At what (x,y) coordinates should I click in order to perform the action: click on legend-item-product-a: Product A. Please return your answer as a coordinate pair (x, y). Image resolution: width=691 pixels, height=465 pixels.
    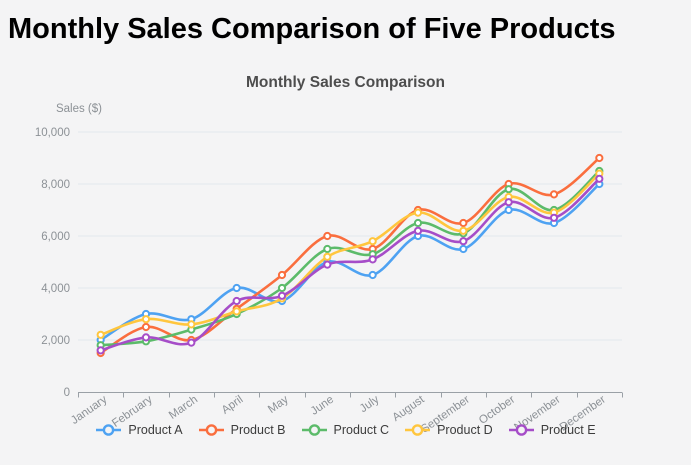
    Looking at the image, I should click on (139, 430).